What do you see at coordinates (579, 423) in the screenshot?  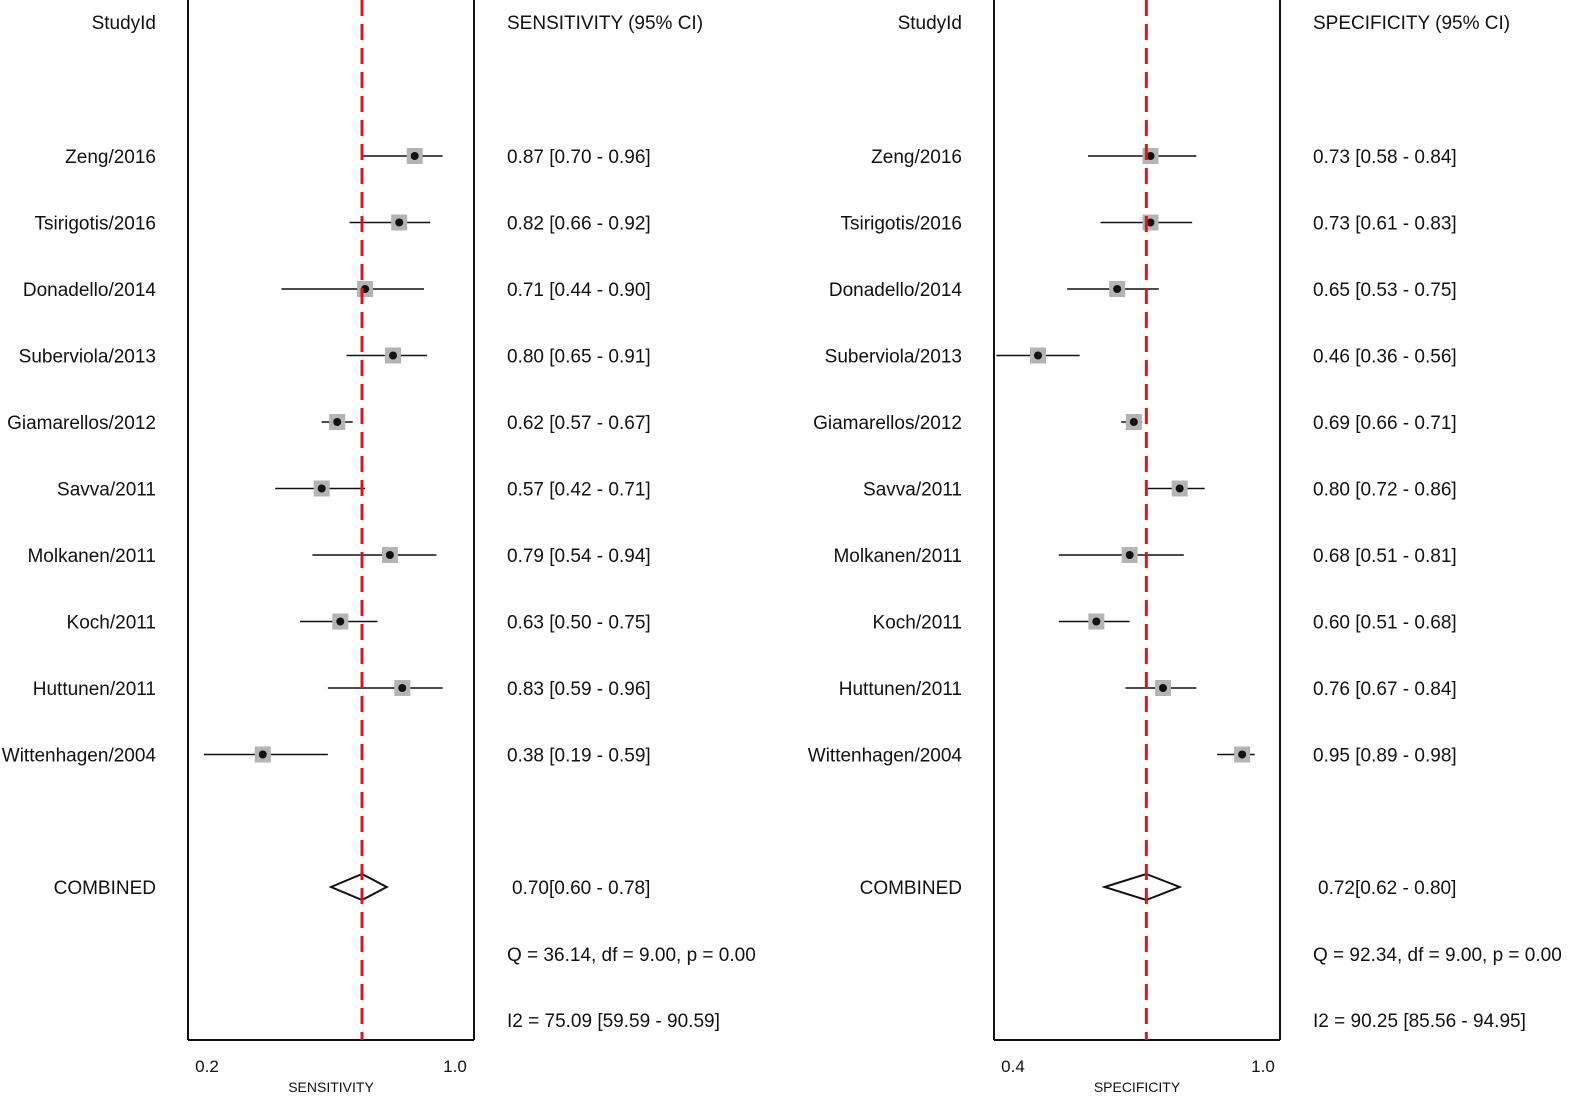 I see `estimate-label: 0.62 [0.57 - 0.67]` at bounding box center [579, 423].